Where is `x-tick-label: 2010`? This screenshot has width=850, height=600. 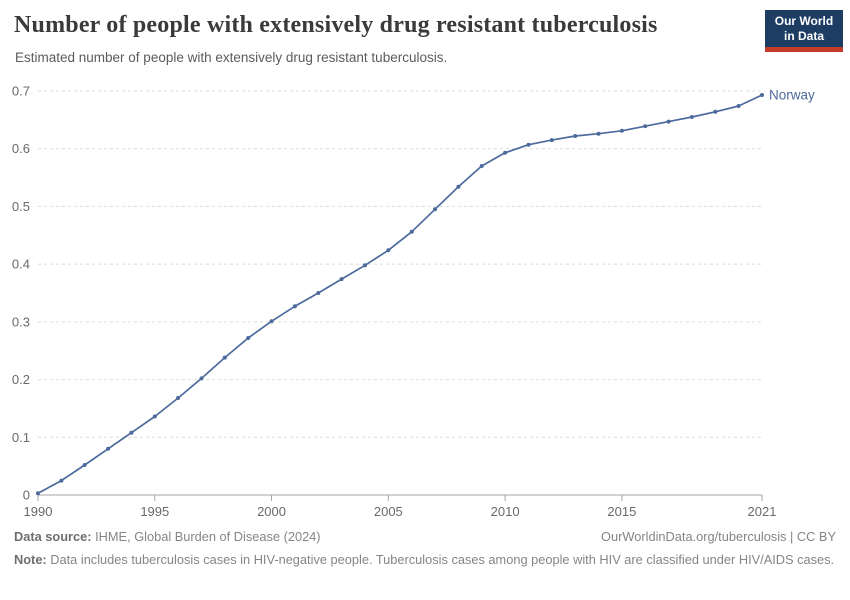 x-tick-label: 2010 is located at coordinates (505, 511).